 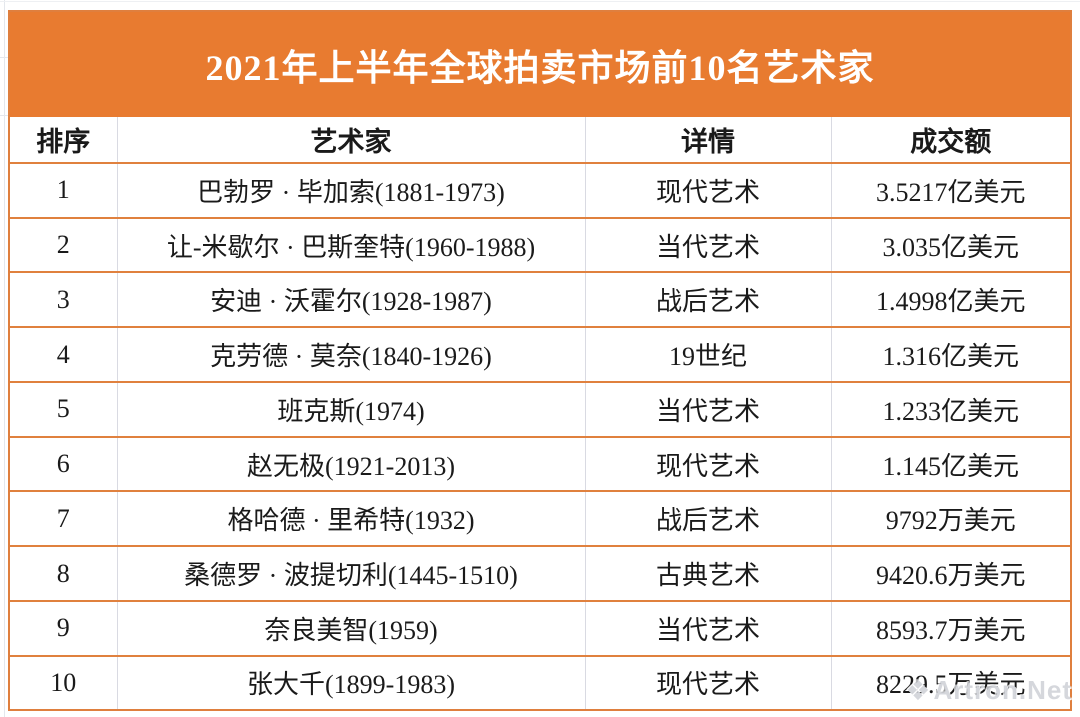 I want to click on table-row: 8 桑德罗 · 波提切利(1445-1510) 古典艺术 9420.6万美元, so click(x=540, y=573).